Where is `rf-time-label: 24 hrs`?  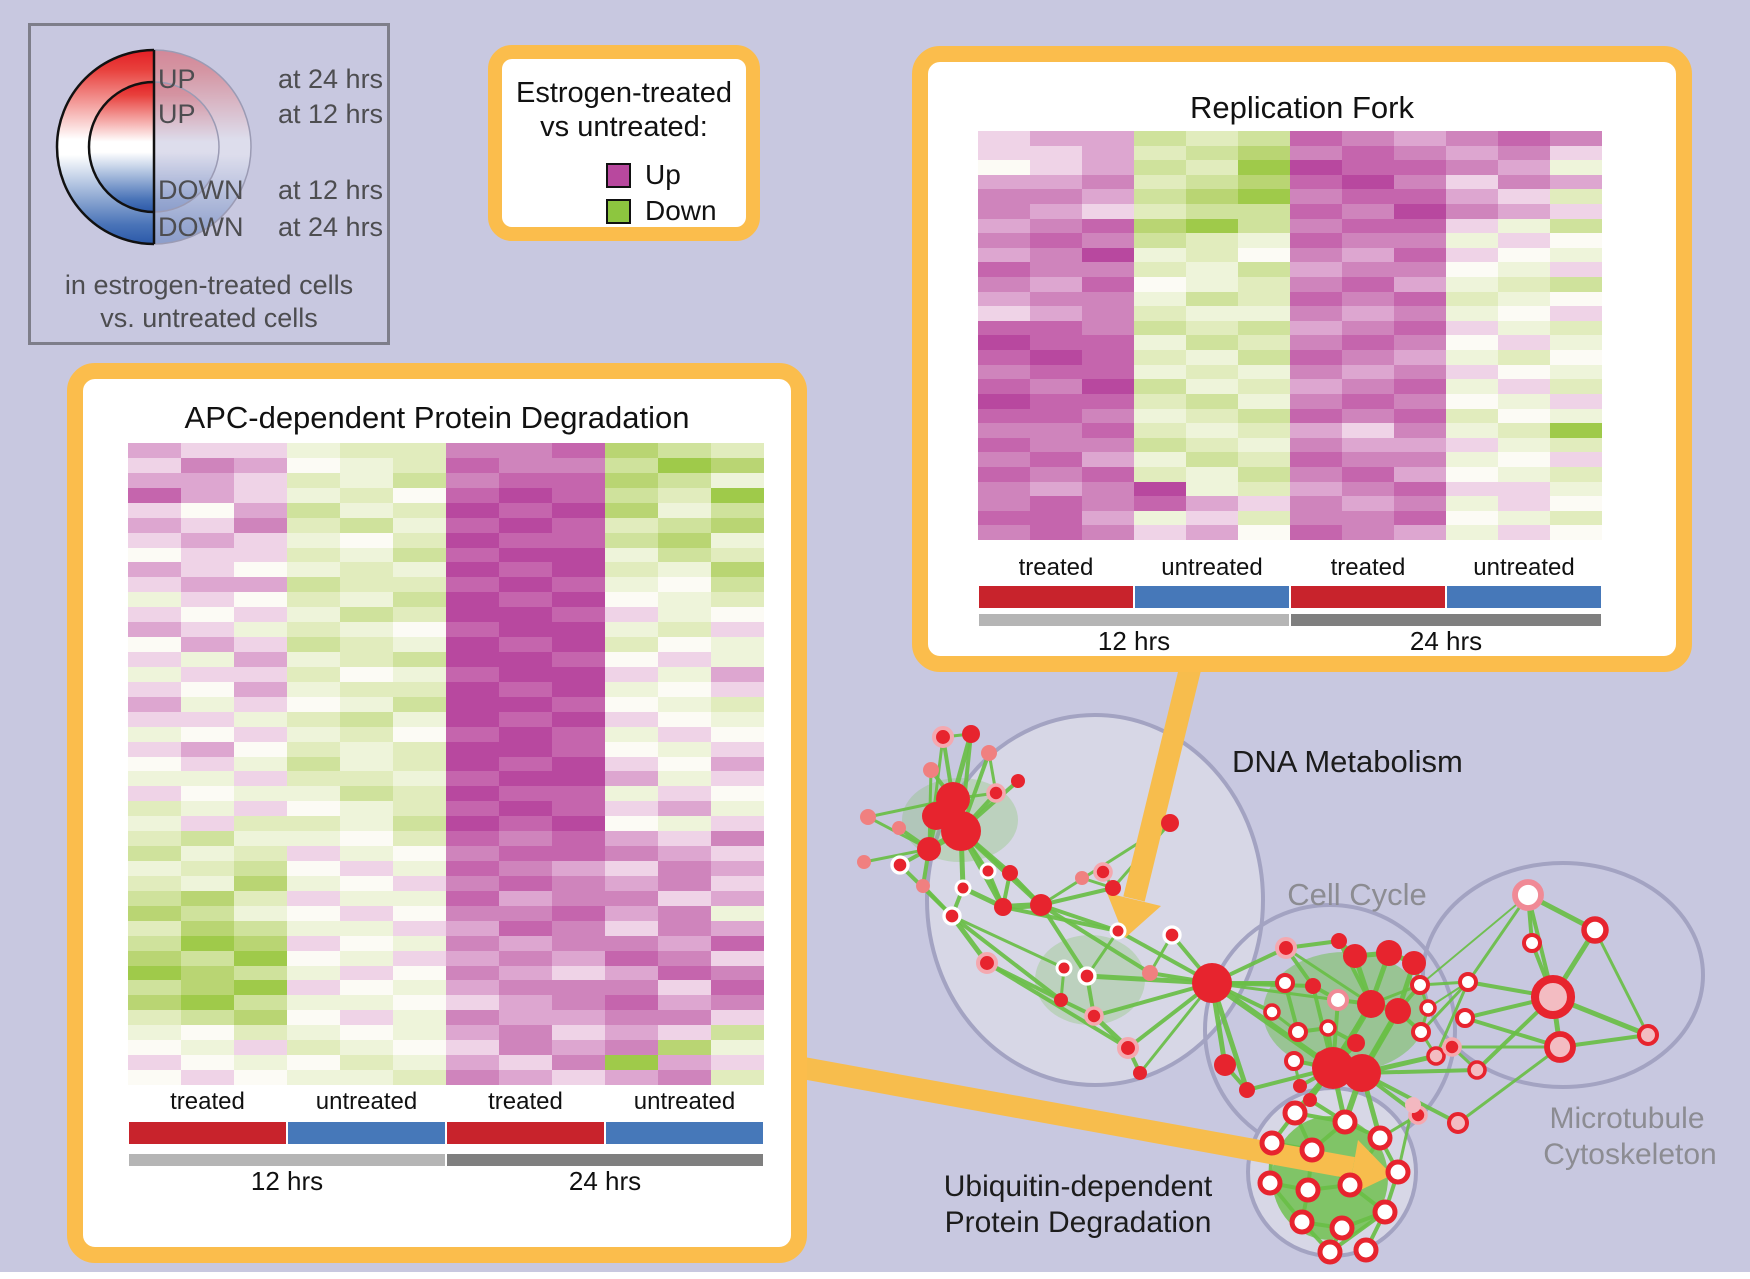 rf-time-label: 24 hrs is located at coordinates (1446, 641).